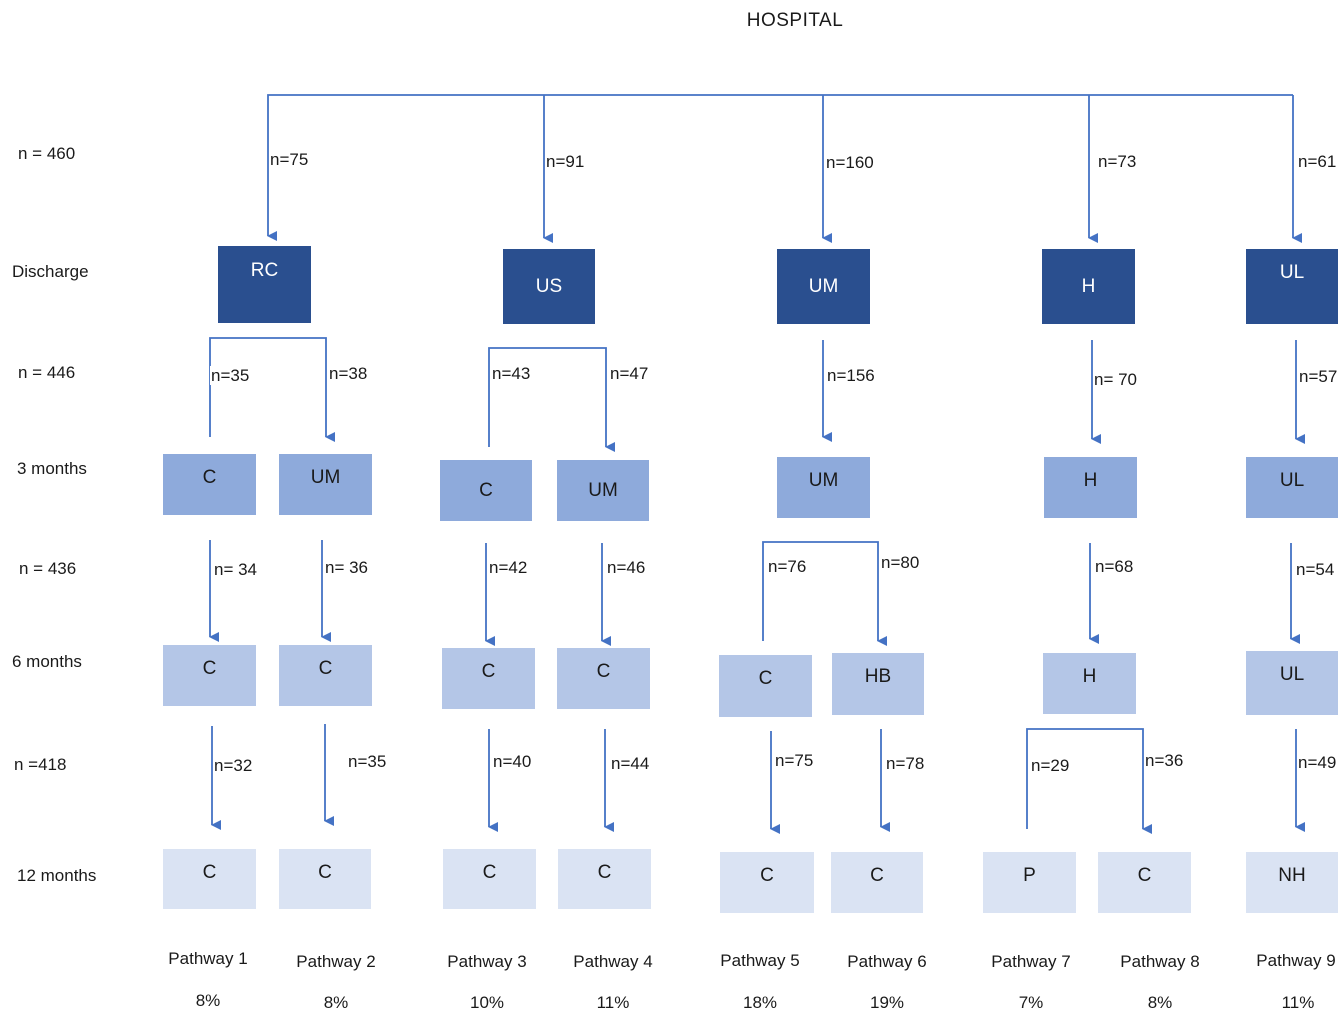 The width and height of the screenshot is (1341, 1013). I want to click on count-m6-p4: n=46, so click(626, 567).